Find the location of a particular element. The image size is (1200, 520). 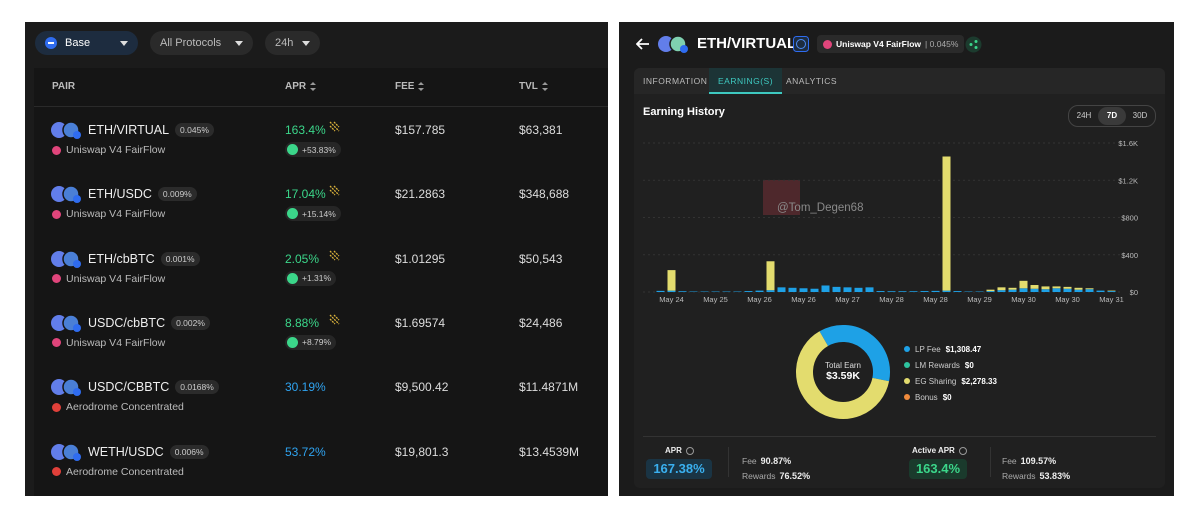

period-filter: 24h is located at coordinates (292, 43).